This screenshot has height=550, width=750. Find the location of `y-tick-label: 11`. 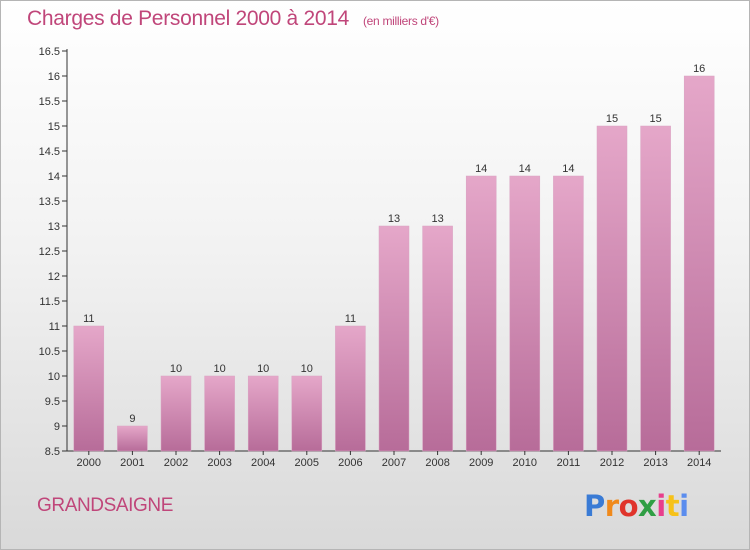

y-tick-label: 11 is located at coordinates (54, 327).